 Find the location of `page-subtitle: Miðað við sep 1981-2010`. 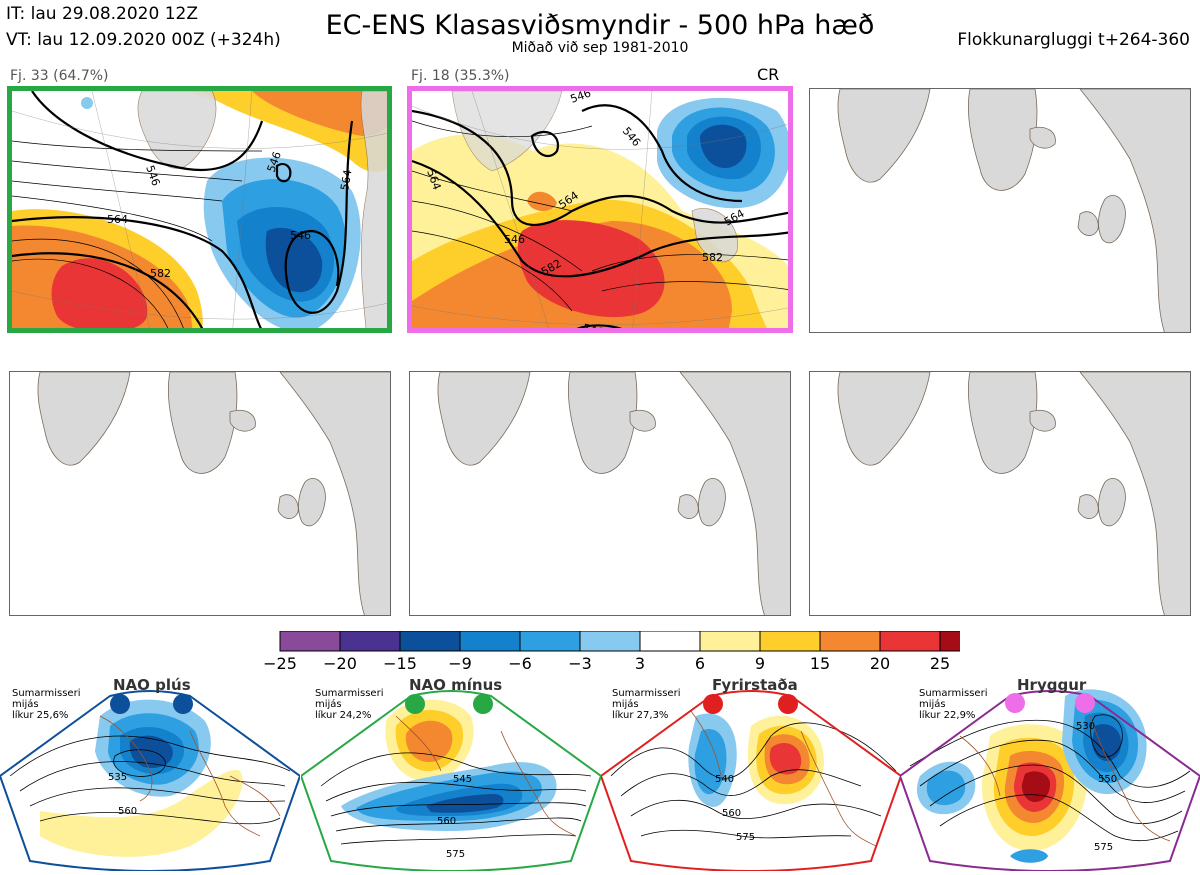

page-subtitle: Miðað við sep 1981-2010 is located at coordinates (600, 48).